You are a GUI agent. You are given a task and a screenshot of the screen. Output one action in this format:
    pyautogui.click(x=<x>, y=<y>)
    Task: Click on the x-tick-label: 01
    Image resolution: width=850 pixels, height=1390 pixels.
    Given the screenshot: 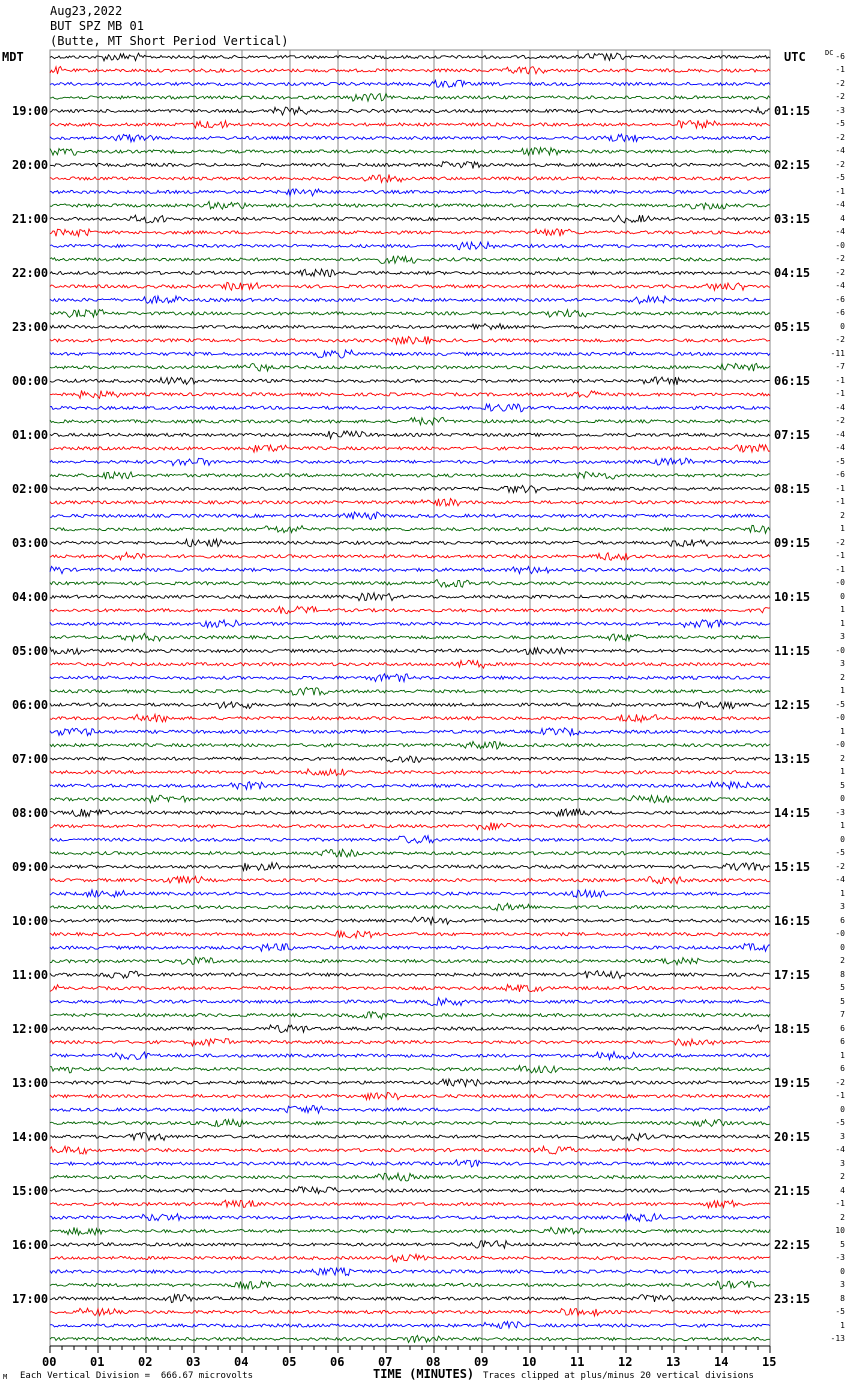 What is the action you would take?
    pyautogui.click(x=97, y=1362)
    